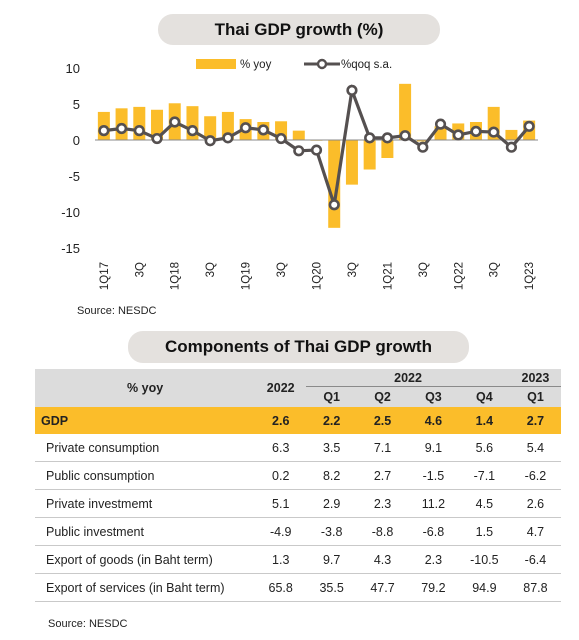  I want to click on table-cell: 0.2, so click(281, 475).